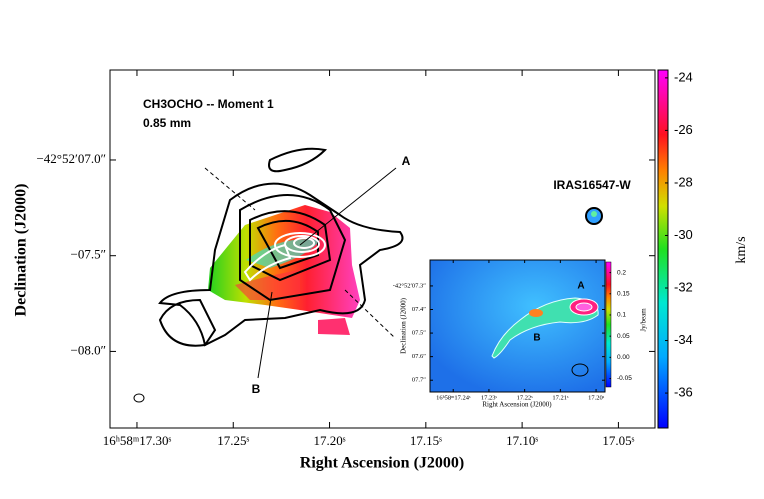  Describe the element at coordinates (404, 325) in the screenshot. I see `inset-y-title: Declination (J2000)` at that location.